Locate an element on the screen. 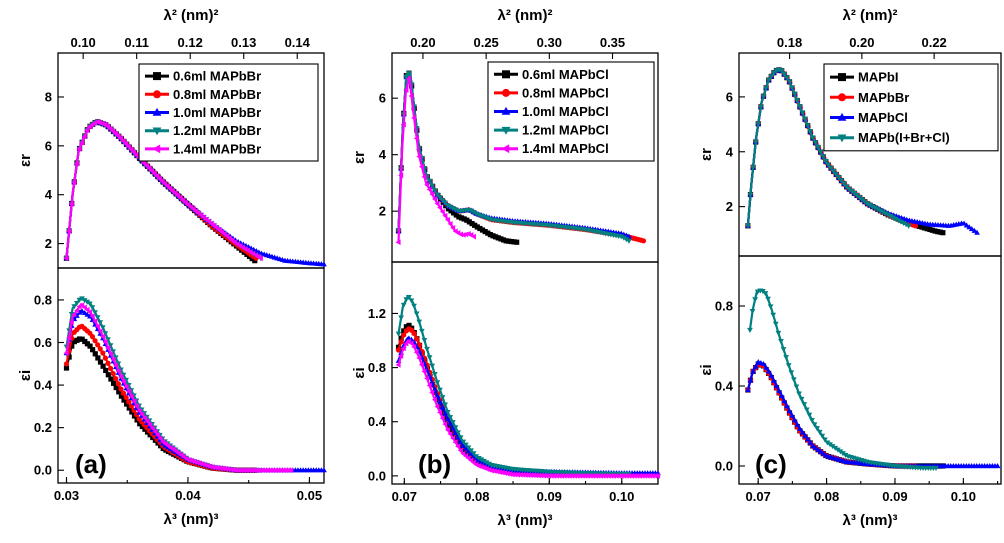 The image size is (1004, 543). upper-y-tick-label: 4 is located at coordinates (49, 194).